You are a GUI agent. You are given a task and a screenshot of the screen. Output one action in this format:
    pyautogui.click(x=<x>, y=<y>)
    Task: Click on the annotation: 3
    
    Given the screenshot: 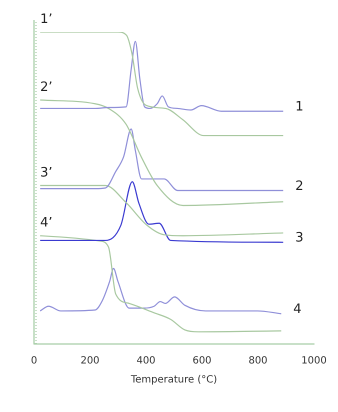 What is the action you would take?
    pyautogui.click(x=299, y=238)
    